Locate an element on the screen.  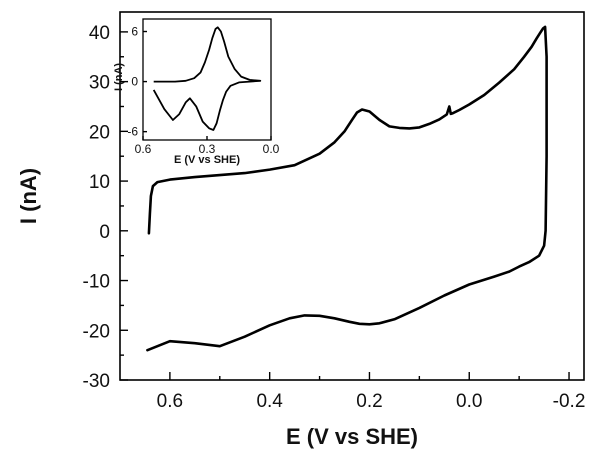
main-y-ticks: -30 -20 -10 0 10 20 30 40 is located at coordinates (105, 207).